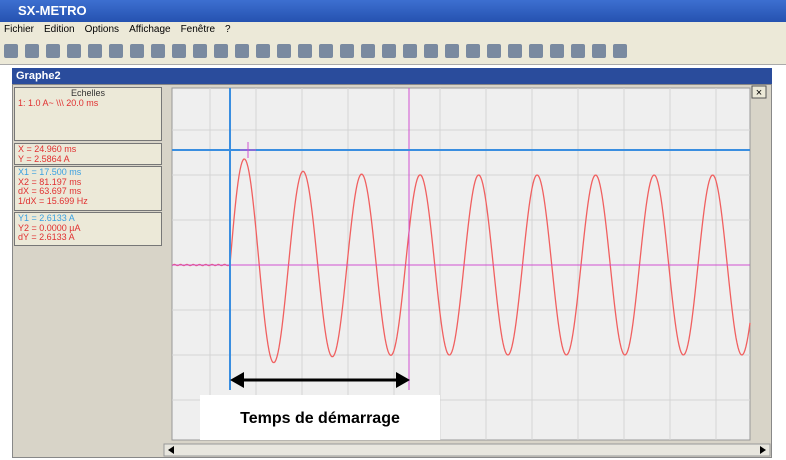 The image size is (786, 460). What do you see at coordinates (47, 149) in the screenshot?
I see `cursor-value: X = 24.960 ms` at bounding box center [47, 149].